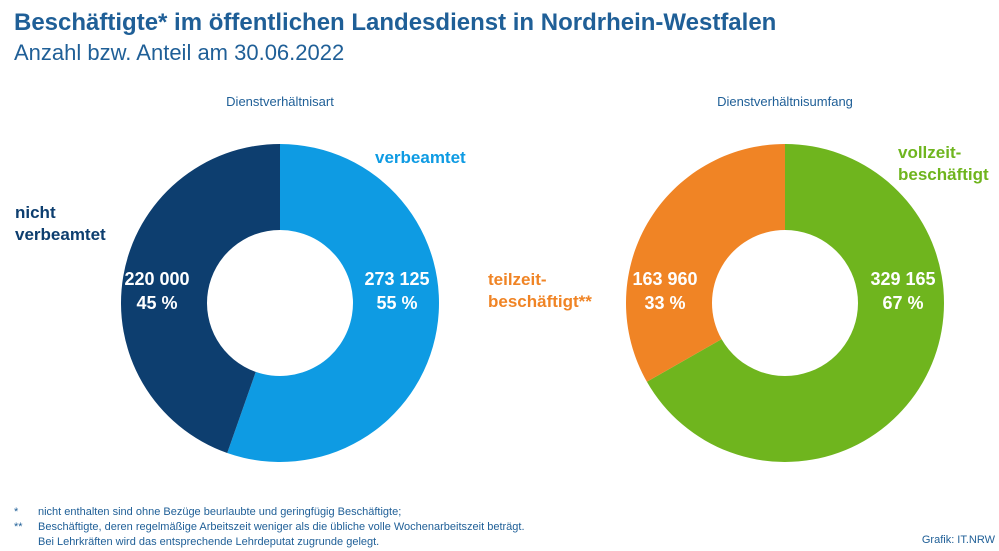 Image resolution: width=999 pixels, height=551 pixels. I want to click on slice-category-label: teilzeit-, so click(517, 279).